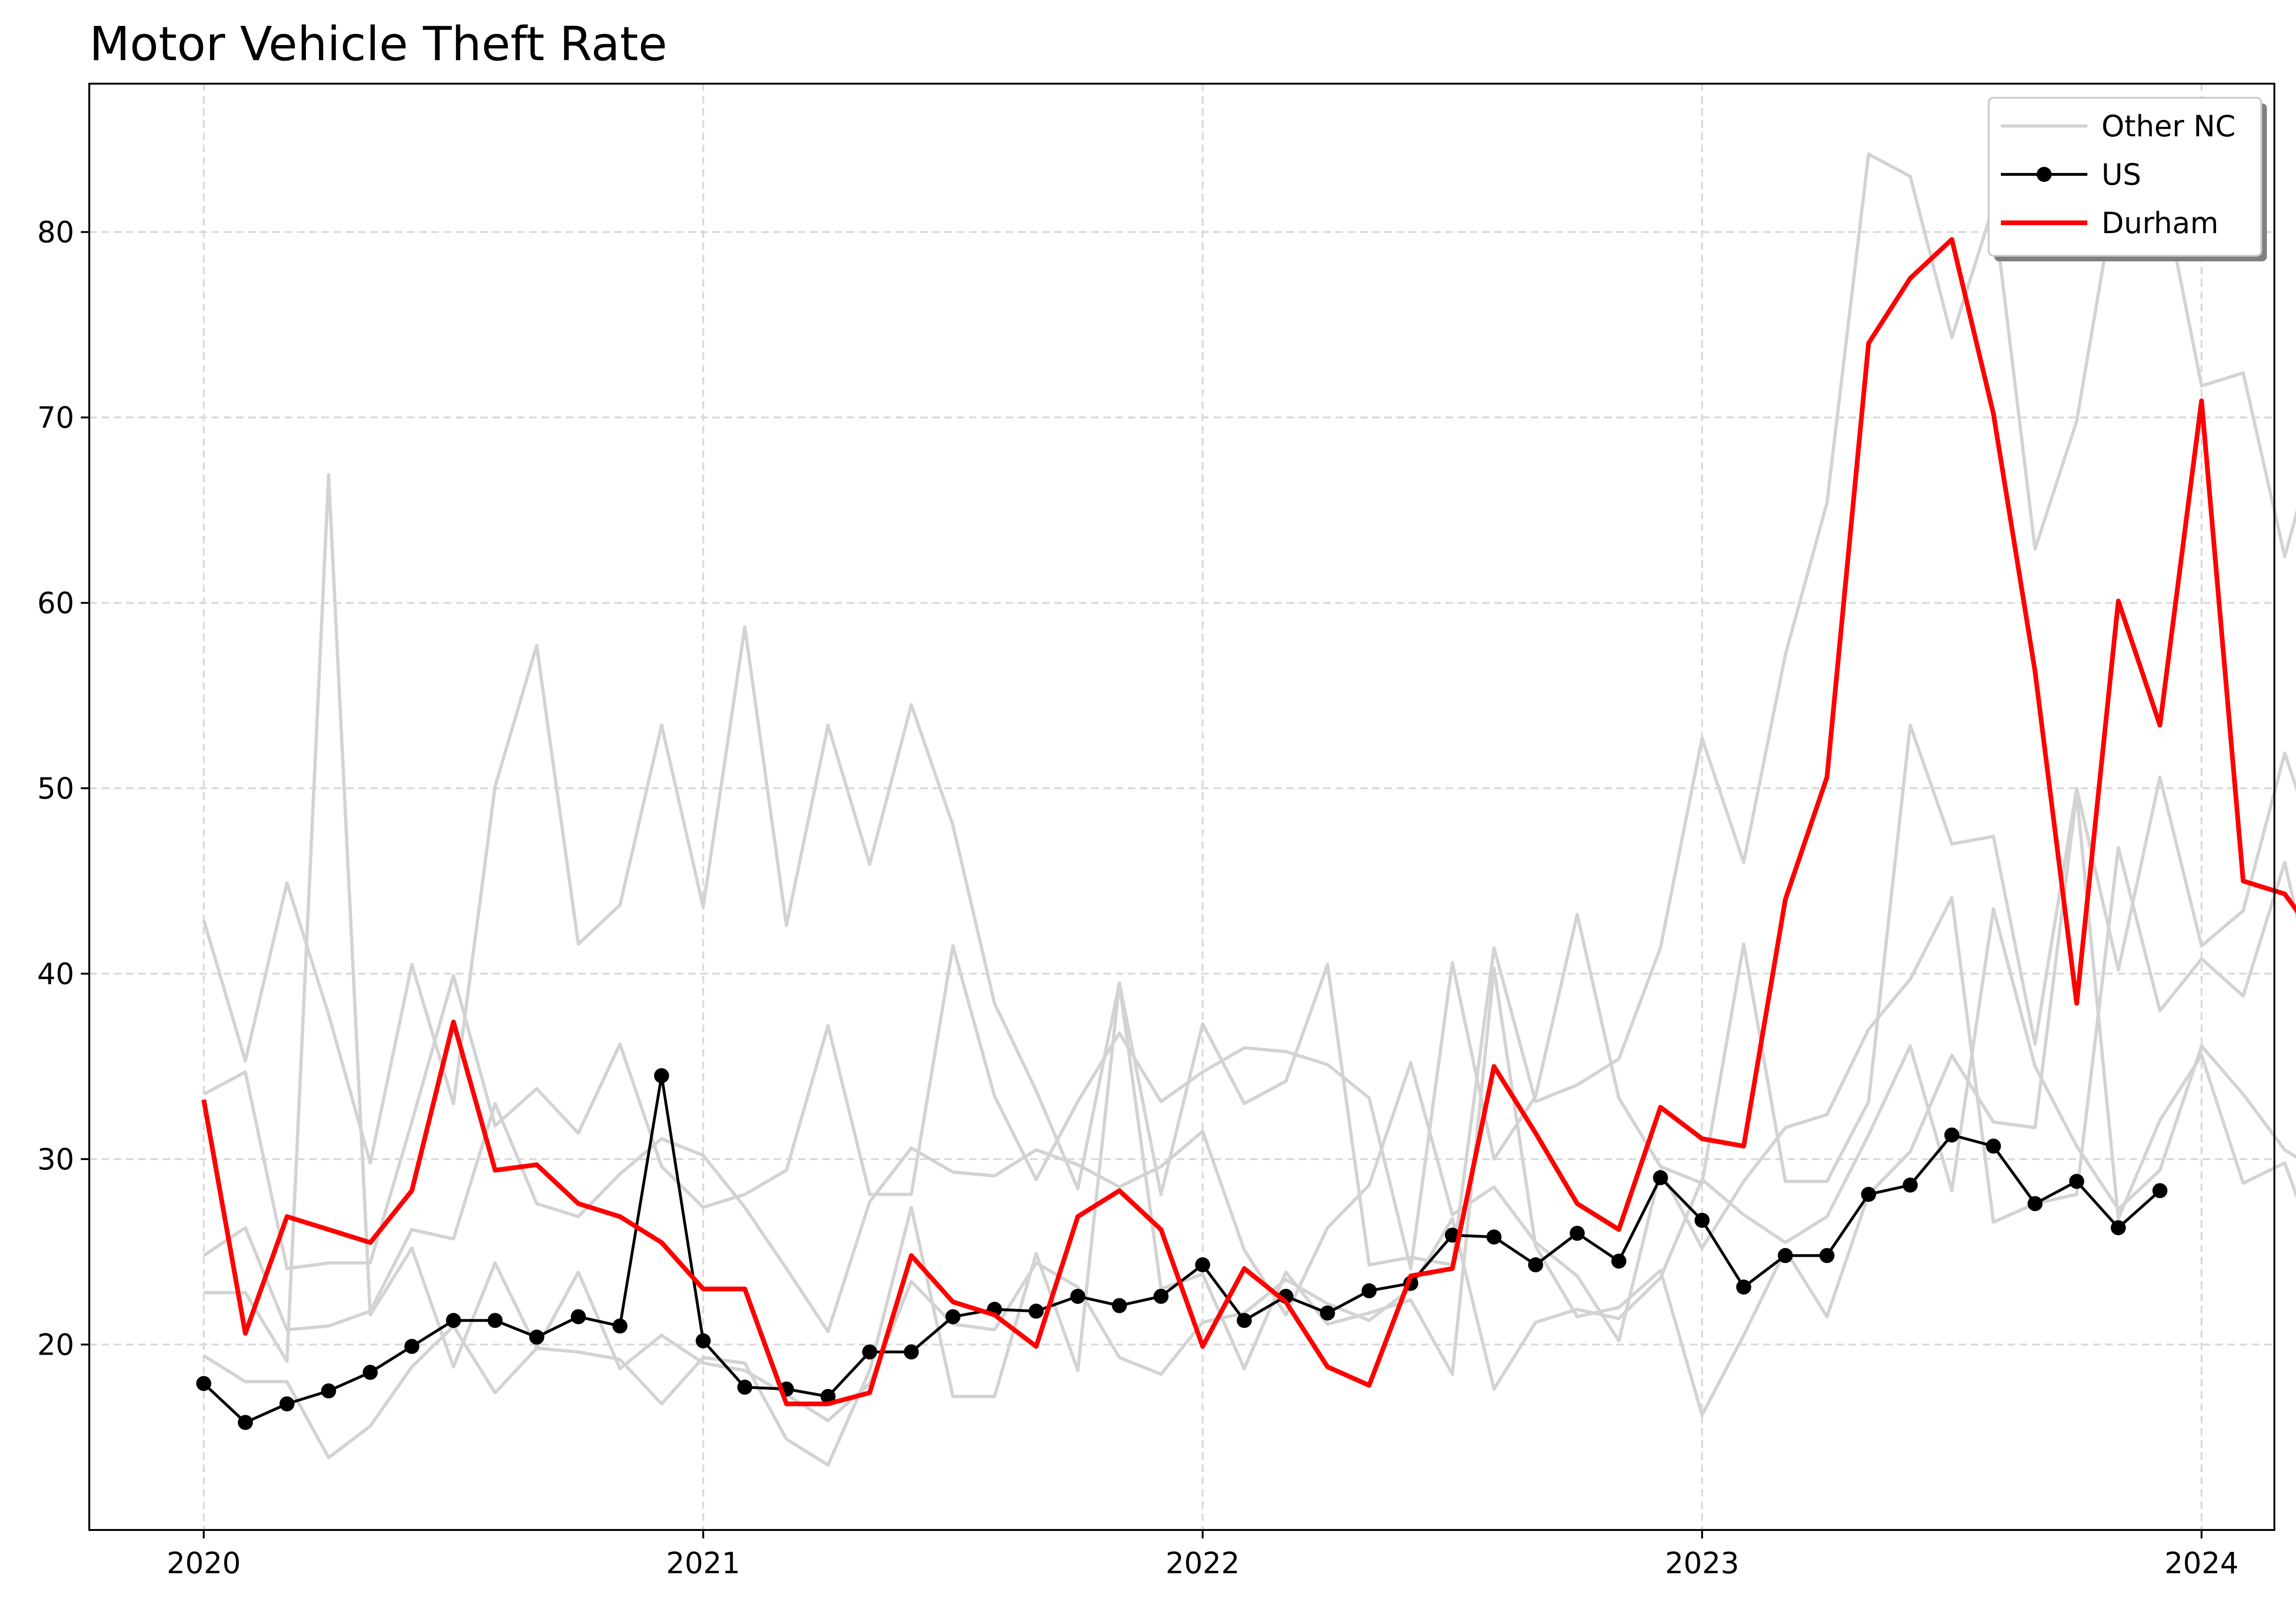 The height and width of the screenshot is (1608, 2296). Describe the element at coordinates (55, 603) in the screenshot. I see `y-tick-label: 60` at that location.